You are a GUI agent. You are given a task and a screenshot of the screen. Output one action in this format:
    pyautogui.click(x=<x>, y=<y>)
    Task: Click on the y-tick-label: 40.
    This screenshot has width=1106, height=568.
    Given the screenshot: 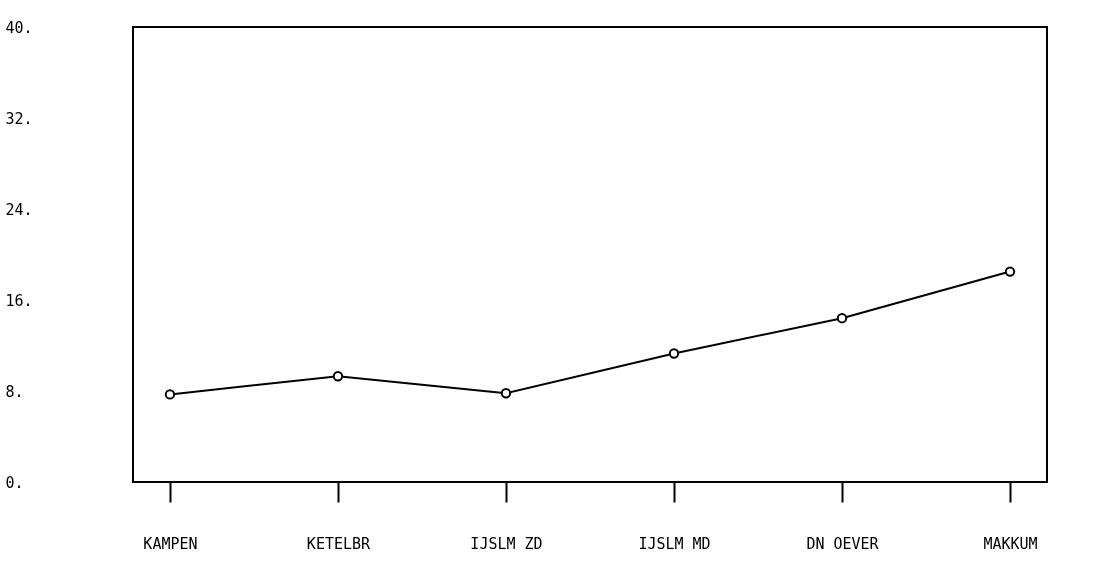 What is the action you would take?
    pyautogui.click(x=19, y=27)
    